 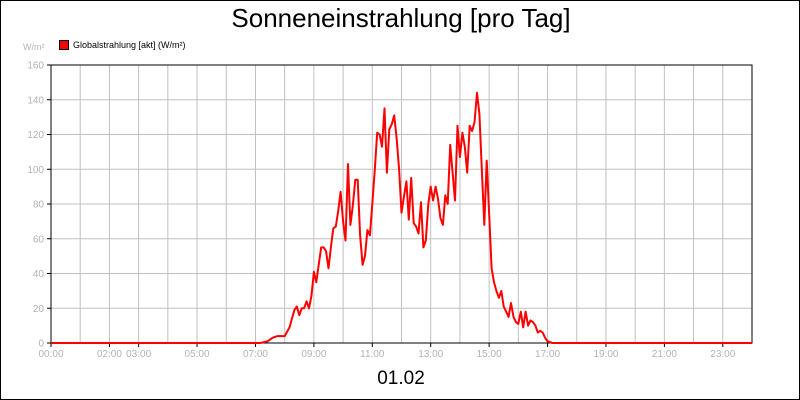 What do you see at coordinates (50, 354) in the screenshot?
I see `x-tick-label: 00:00` at bounding box center [50, 354].